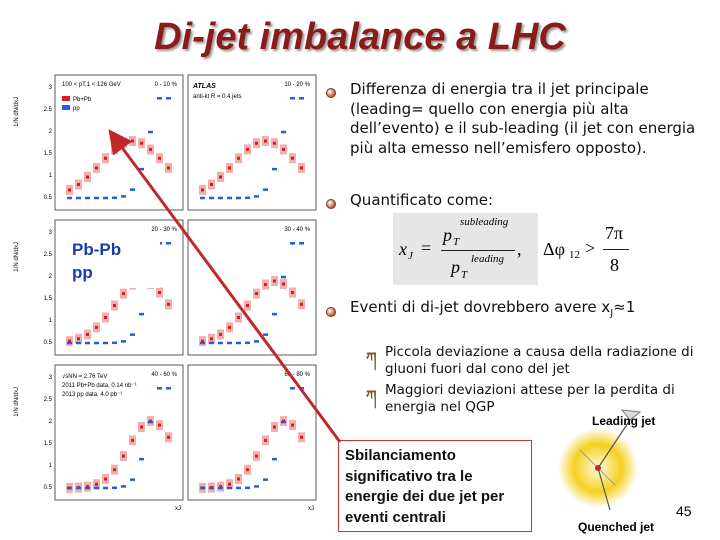 The height and width of the screenshot is (540, 720). I want to click on bullet-marker, so click(331, 93).